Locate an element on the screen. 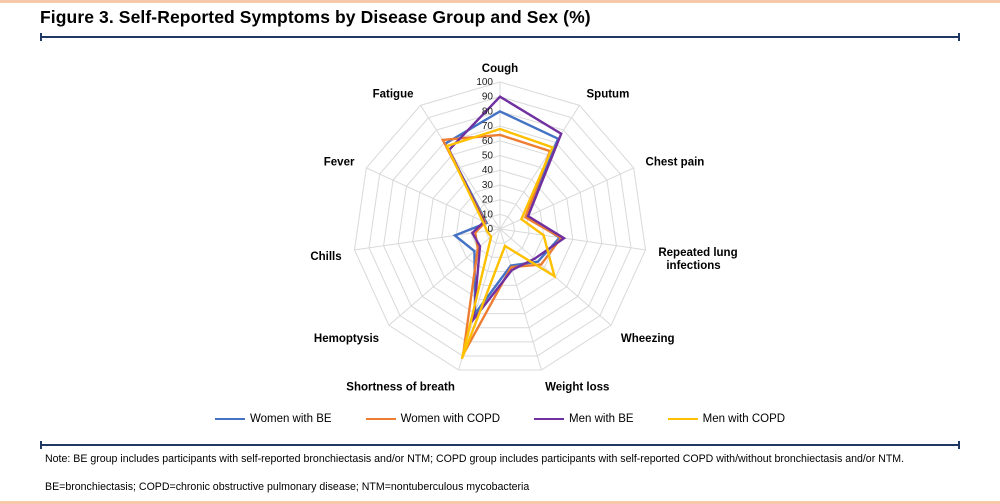 The width and height of the screenshot is (1000, 504). legend-label: Men with COPD is located at coordinates (744, 419).